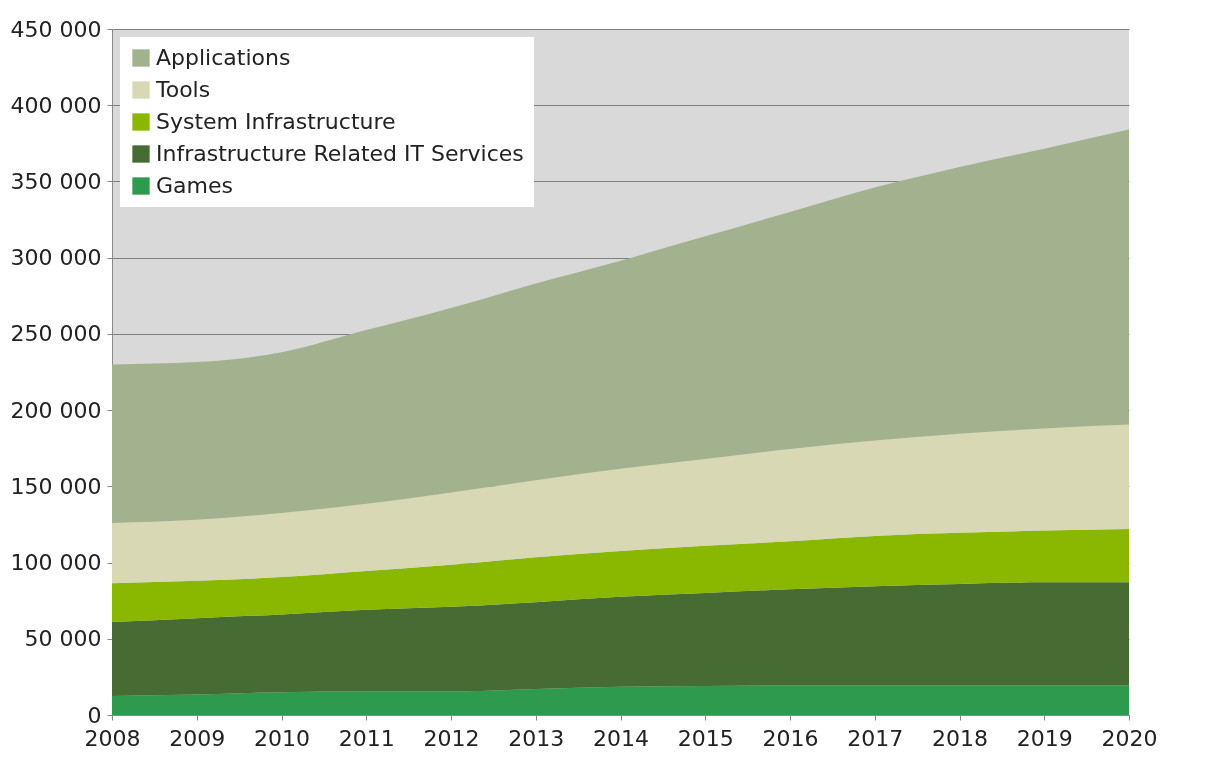  I want to click on x-tick-label: 2009, so click(197, 738).